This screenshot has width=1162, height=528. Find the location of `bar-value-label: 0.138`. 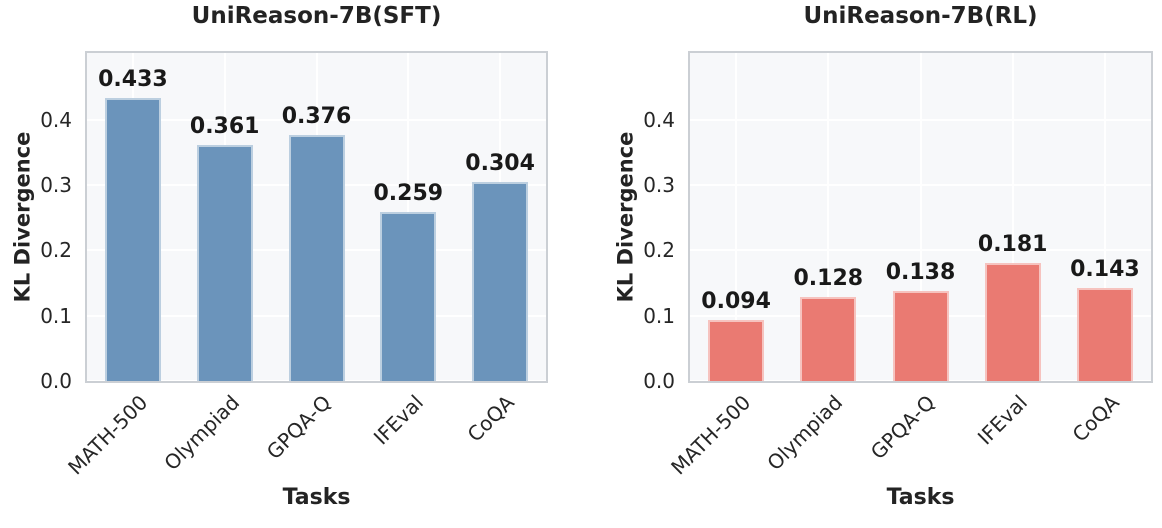

bar-value-label: 0.138 is located at coordinates (920, 272).